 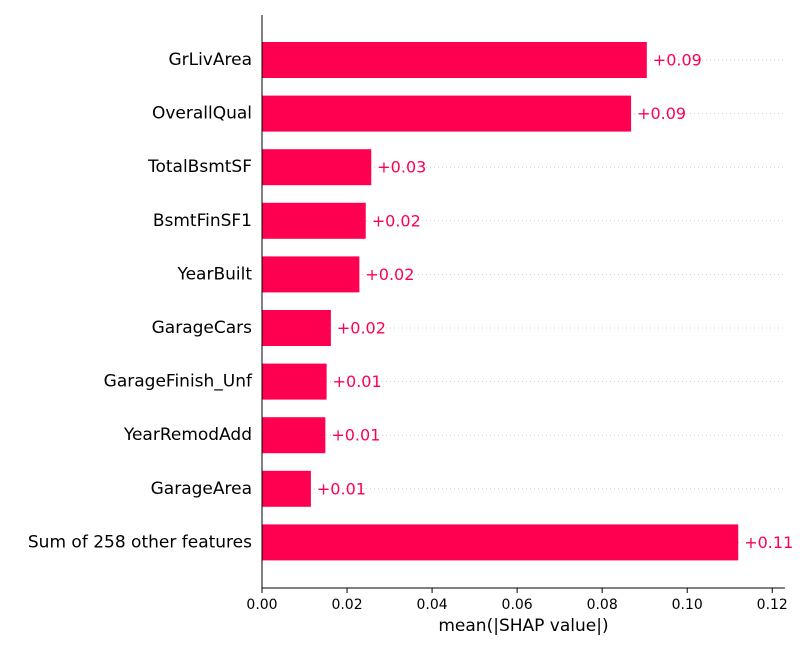 What do you see at coordinates (202, 221) in the screenshot?
I see `category-label: BsmtFinSF1` at bounding box center [202, 221].